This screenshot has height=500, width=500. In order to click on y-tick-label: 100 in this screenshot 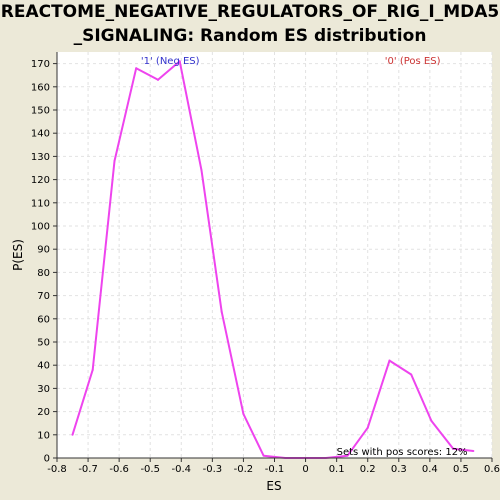, I will do `click(40, 227)`.